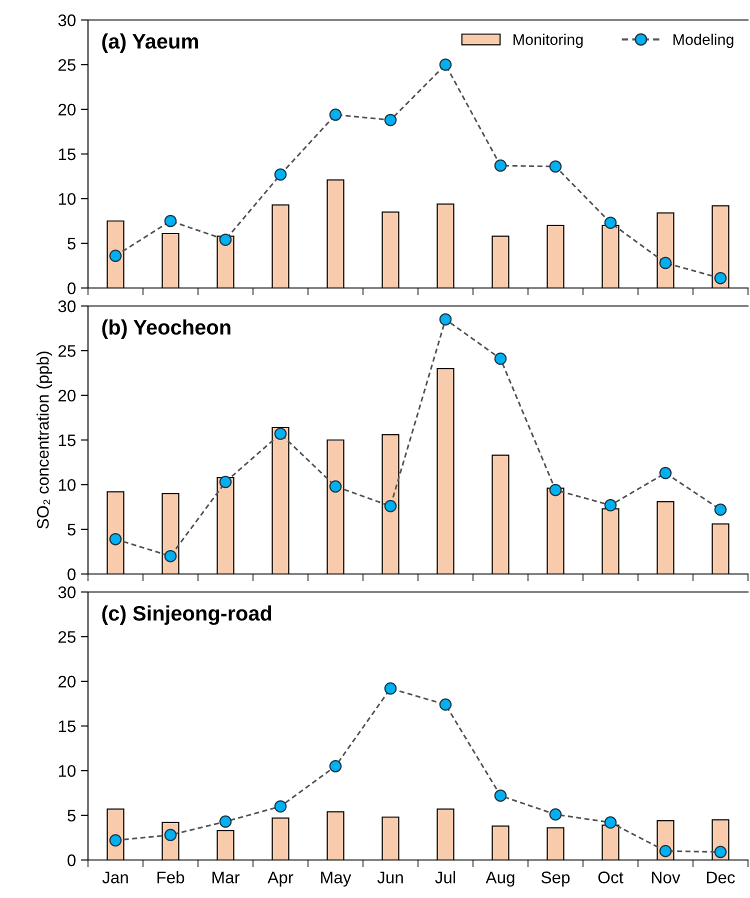  I want to click on x-tick-label: Sep, so click(555, 879).